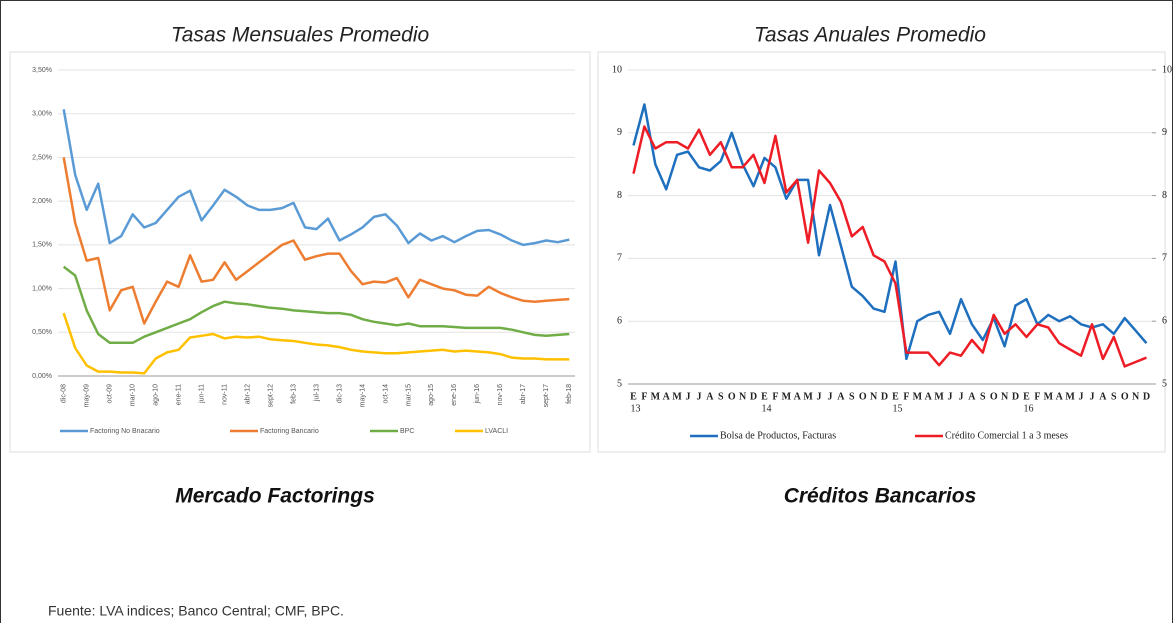 The width and height of the screenshot is (1173, 623). I want to click on legend-label: Crédito Comercial 1 a 3 meses, so click(1006, 435).